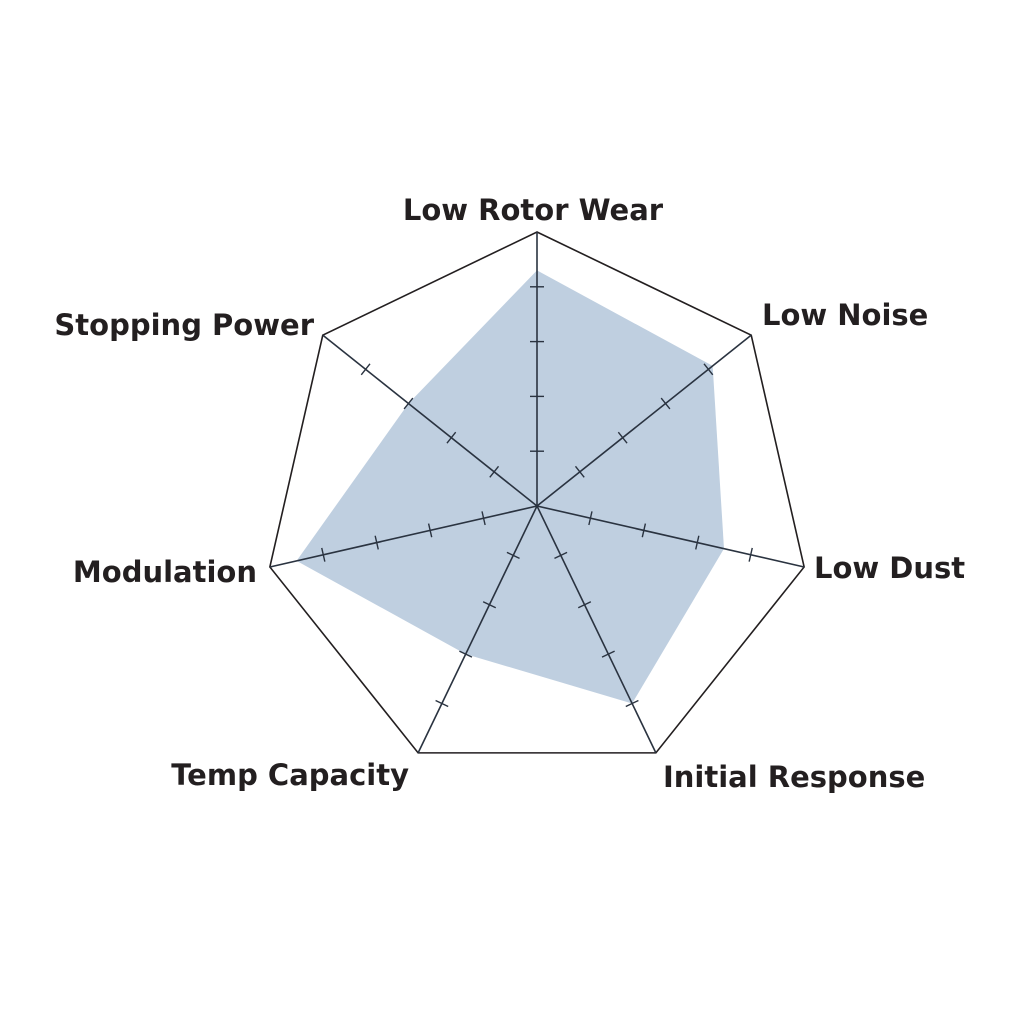 The height and width of the screenshot is (1024, 1024). Describe the element at coordinates (794, 777) in the screenshot. I see `axis-label: Initial Response` at that location.